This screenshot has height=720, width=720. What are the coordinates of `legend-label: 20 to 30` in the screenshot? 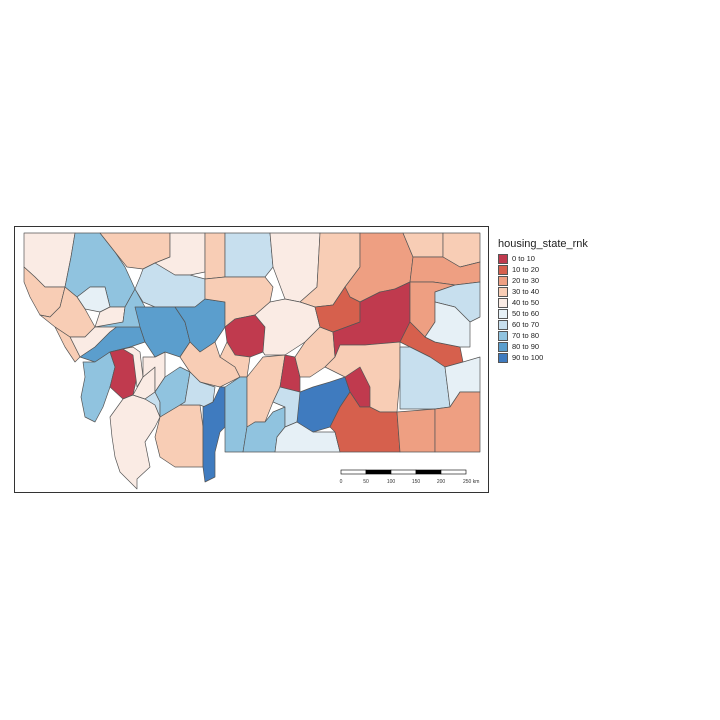 It's located at (526, 280).